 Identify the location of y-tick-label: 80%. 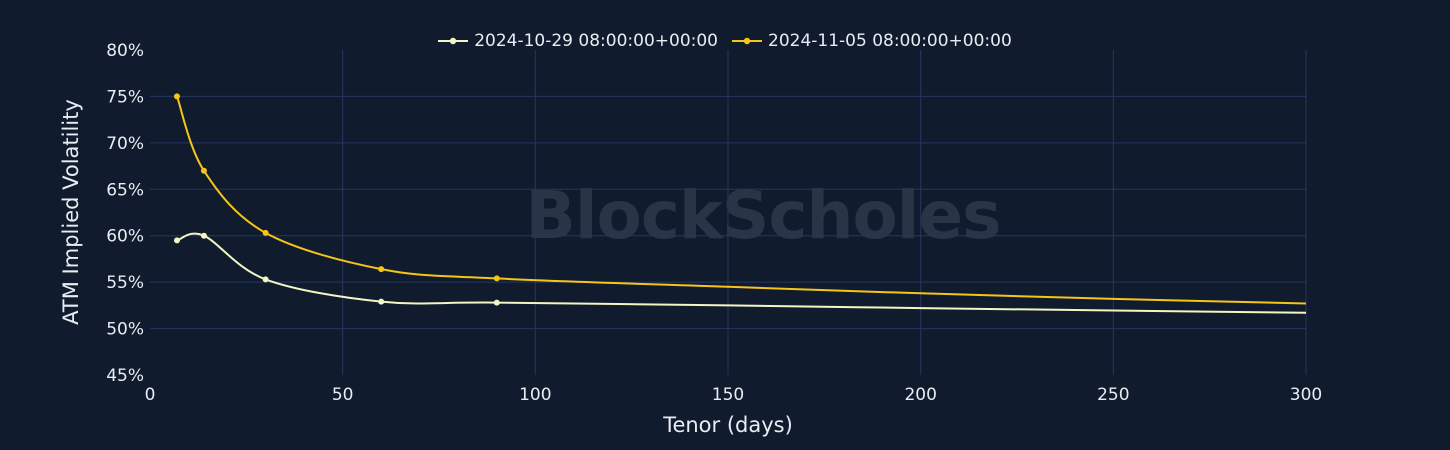
(125, 51).